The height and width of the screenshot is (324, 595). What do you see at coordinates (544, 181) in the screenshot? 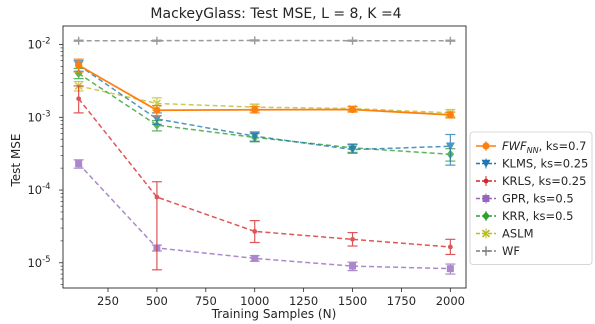
I see `legend-label-krls: KRLS, ks=0.25` at bounding box center [544, 181].